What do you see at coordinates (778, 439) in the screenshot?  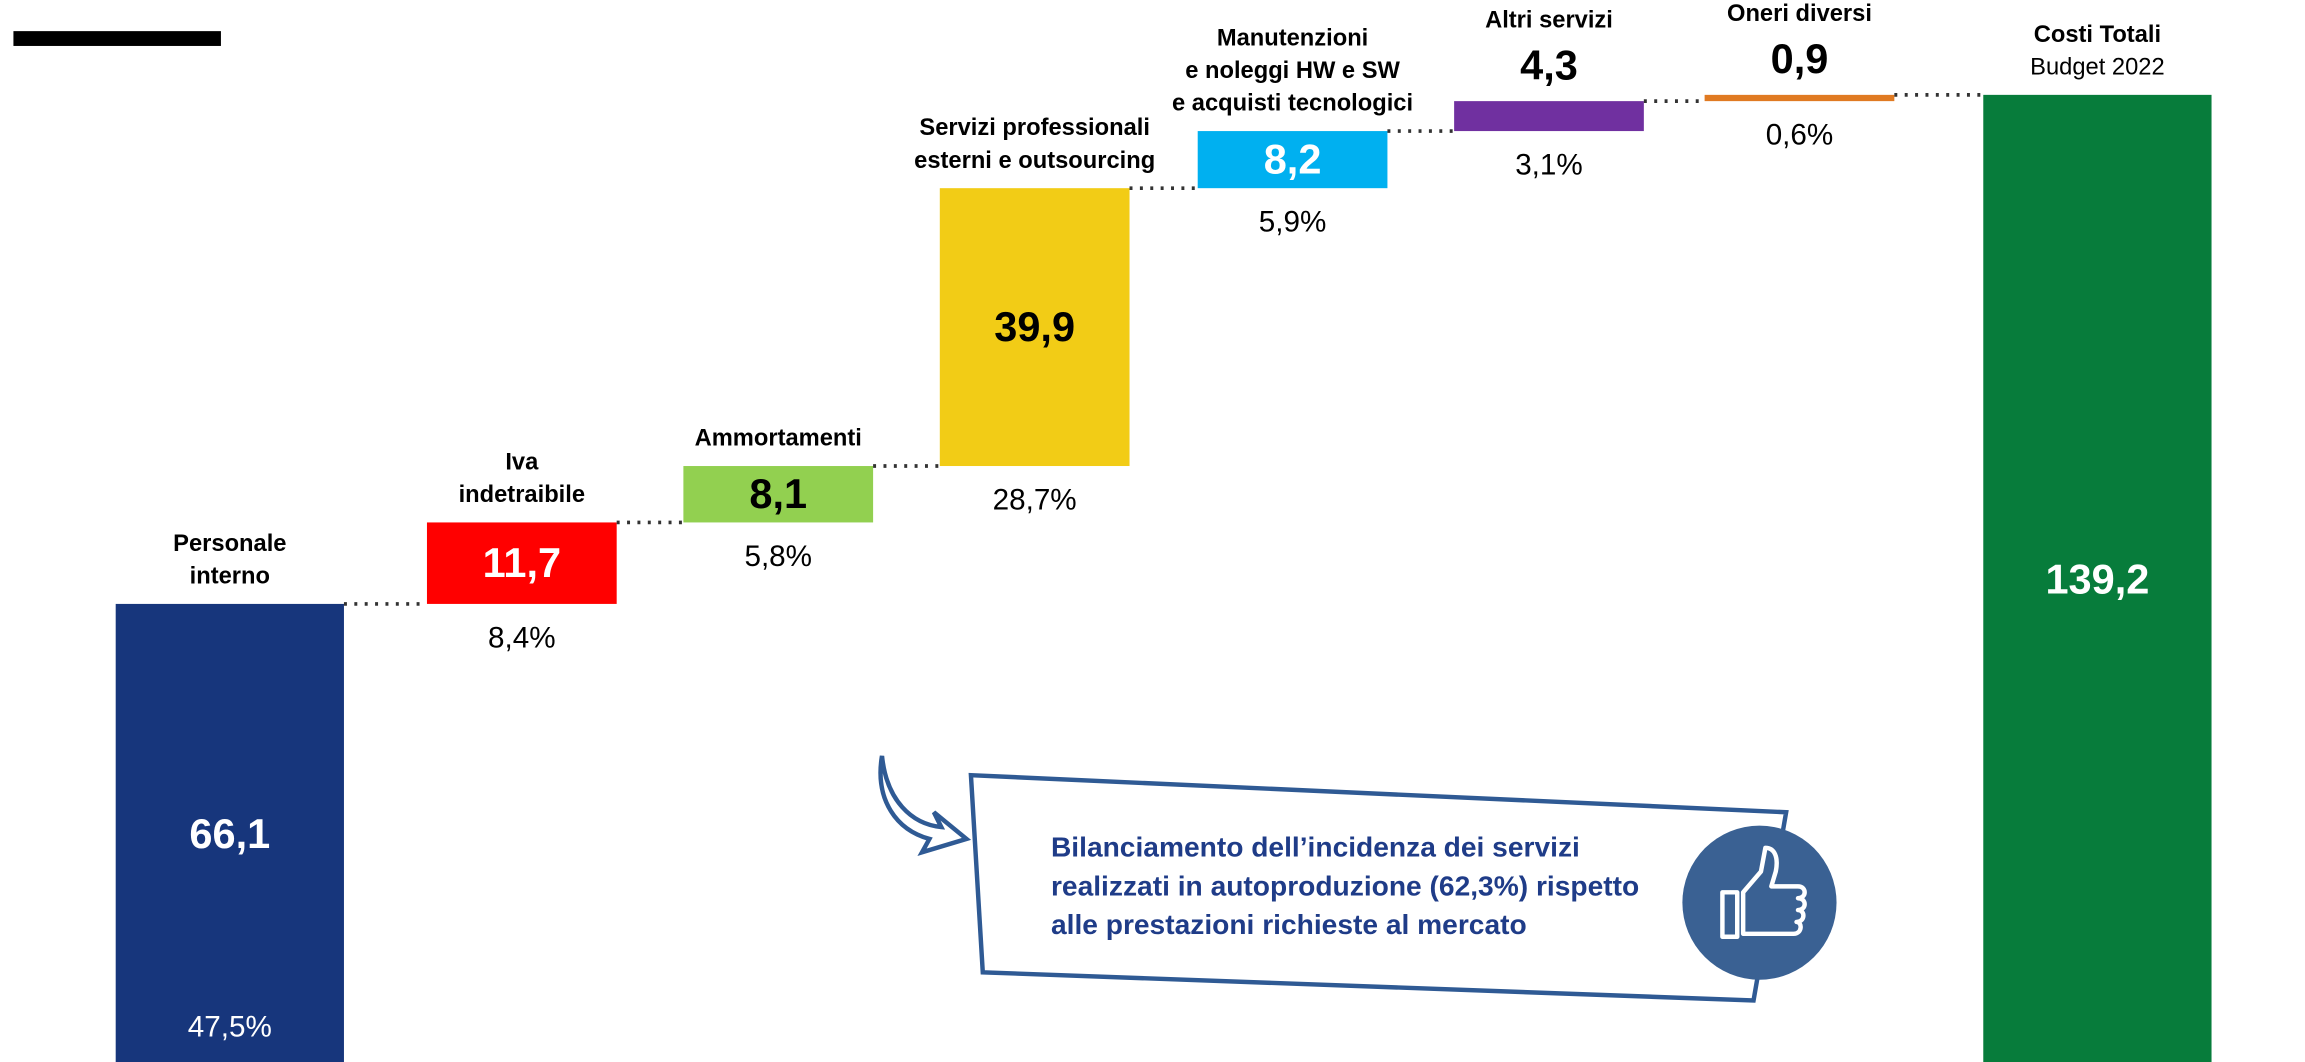 I see `category-label: Ammortamenti` at bounding box center [778, 439].